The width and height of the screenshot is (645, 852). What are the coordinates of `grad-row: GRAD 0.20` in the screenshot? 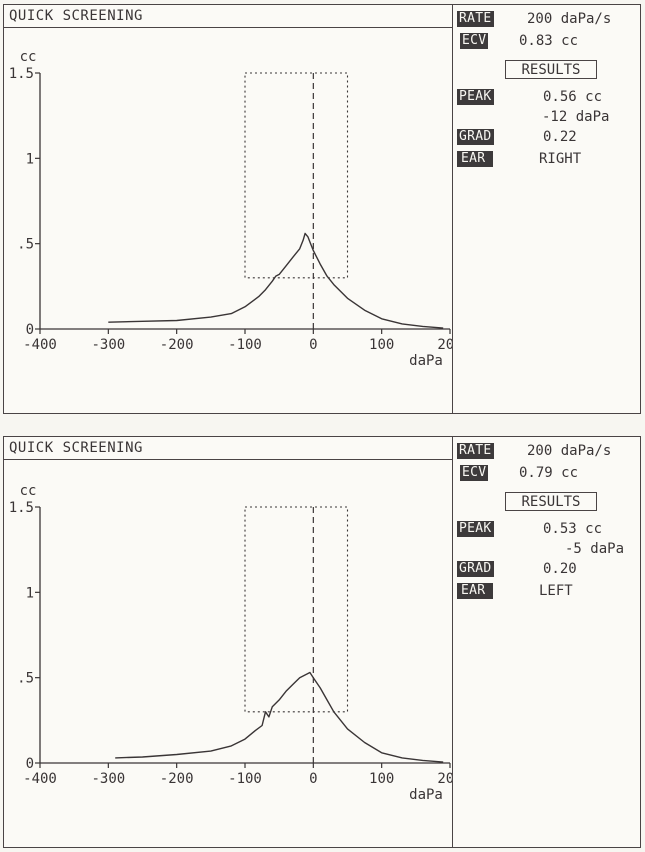 It's located at (517, 569).